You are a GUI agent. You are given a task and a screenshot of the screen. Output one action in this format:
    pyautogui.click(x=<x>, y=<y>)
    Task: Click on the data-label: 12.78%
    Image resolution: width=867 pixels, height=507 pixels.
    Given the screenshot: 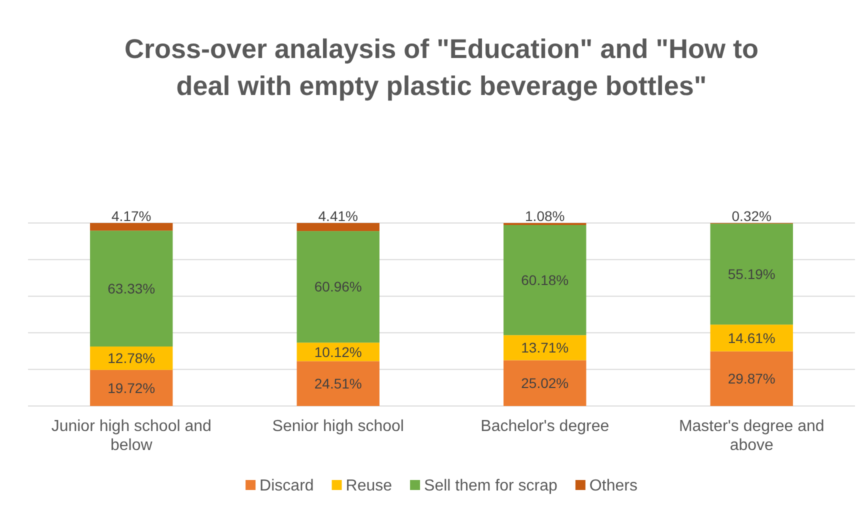 What is the action you would take?
    pyautogui.click(x=132, y=358)
    